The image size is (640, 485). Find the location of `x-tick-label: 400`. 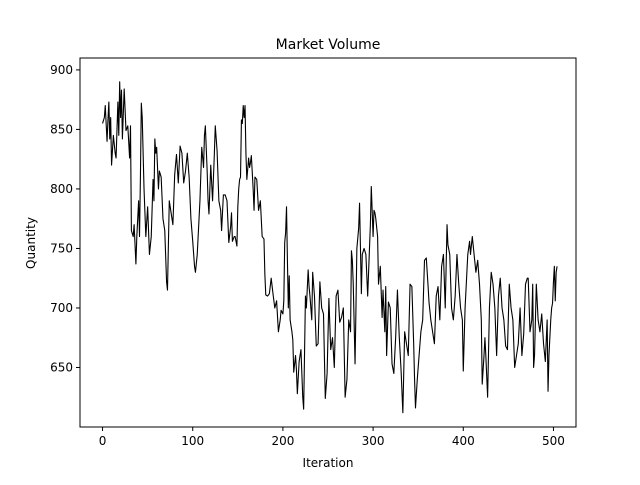

x-tick-label: 400 is located at coordinates (463, 441).